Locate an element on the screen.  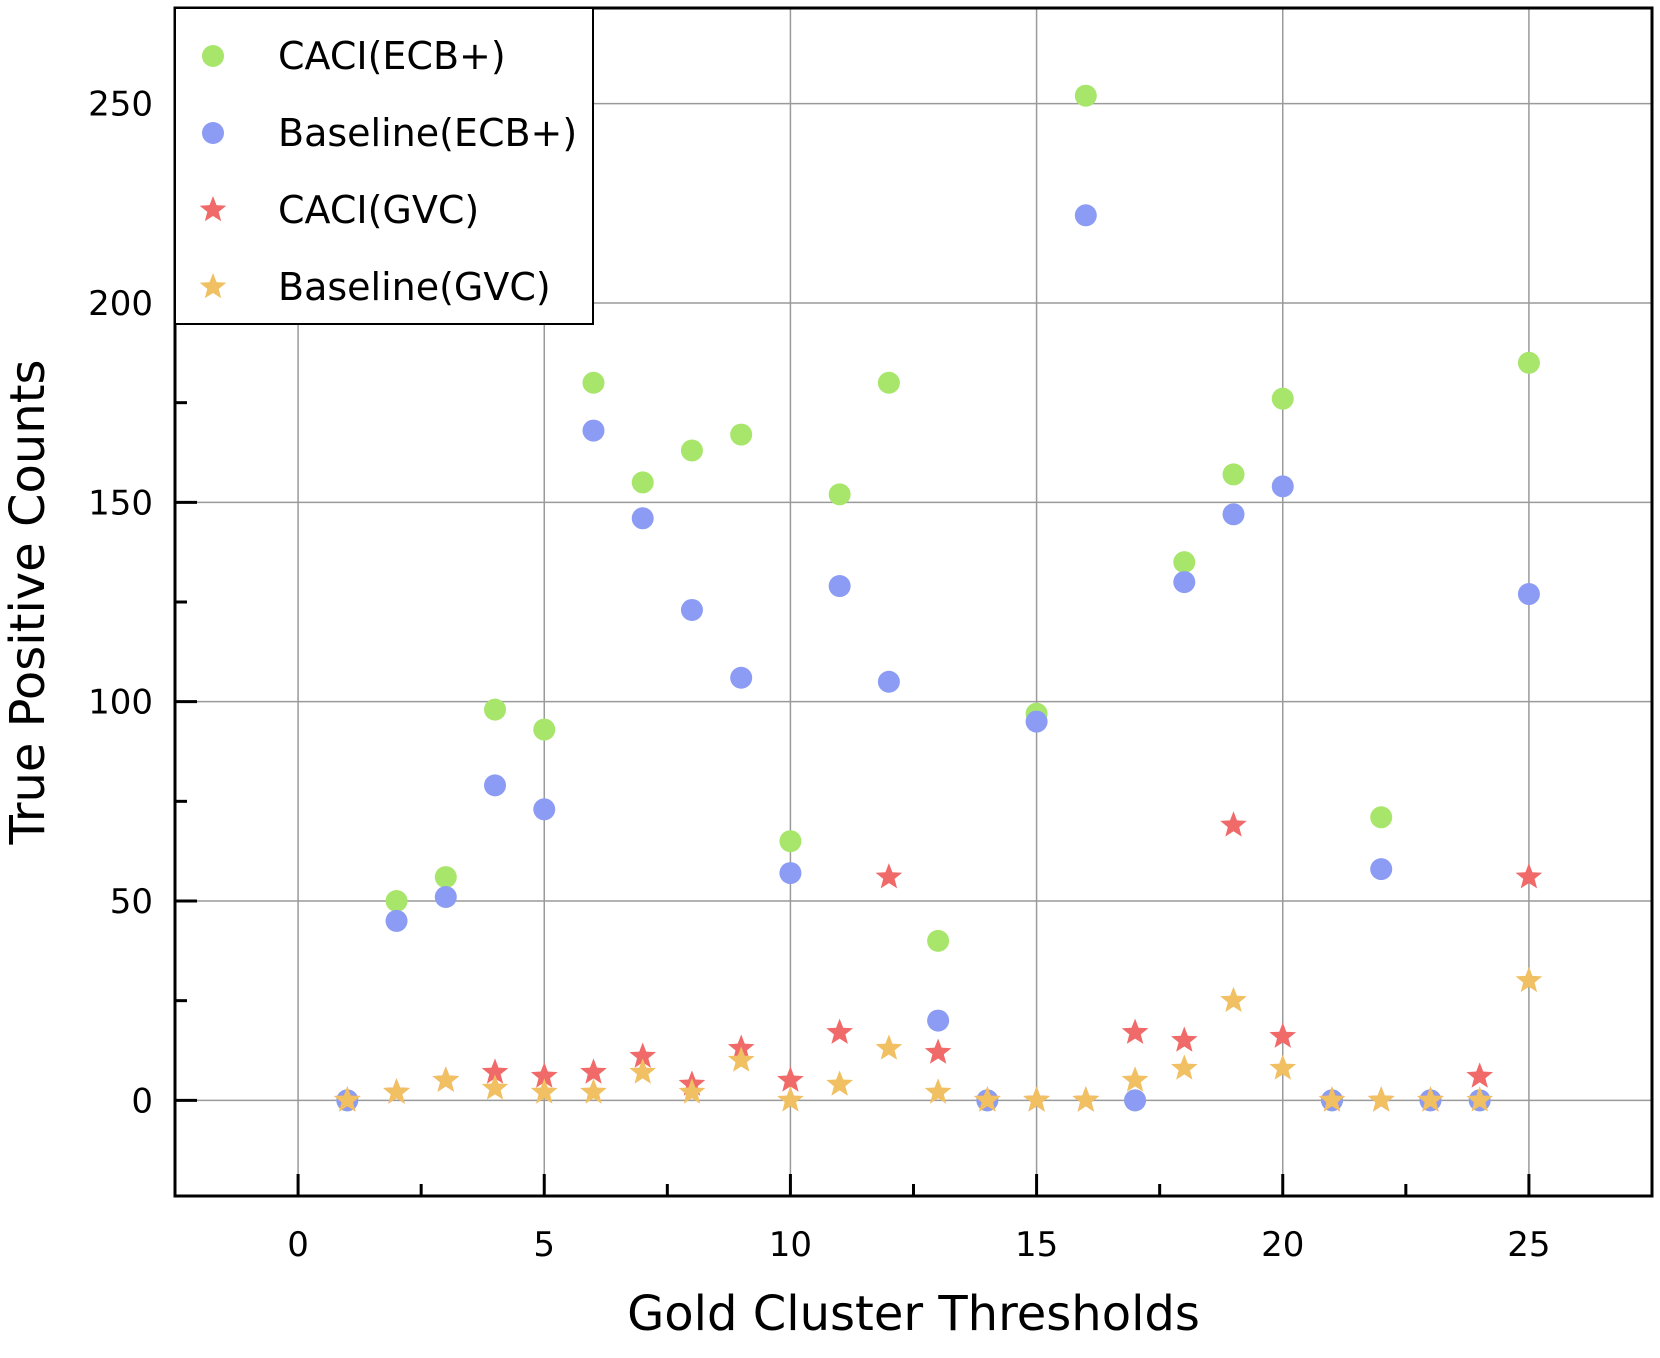
x-tick-label: 10 is located at coordinates (790, 1245).